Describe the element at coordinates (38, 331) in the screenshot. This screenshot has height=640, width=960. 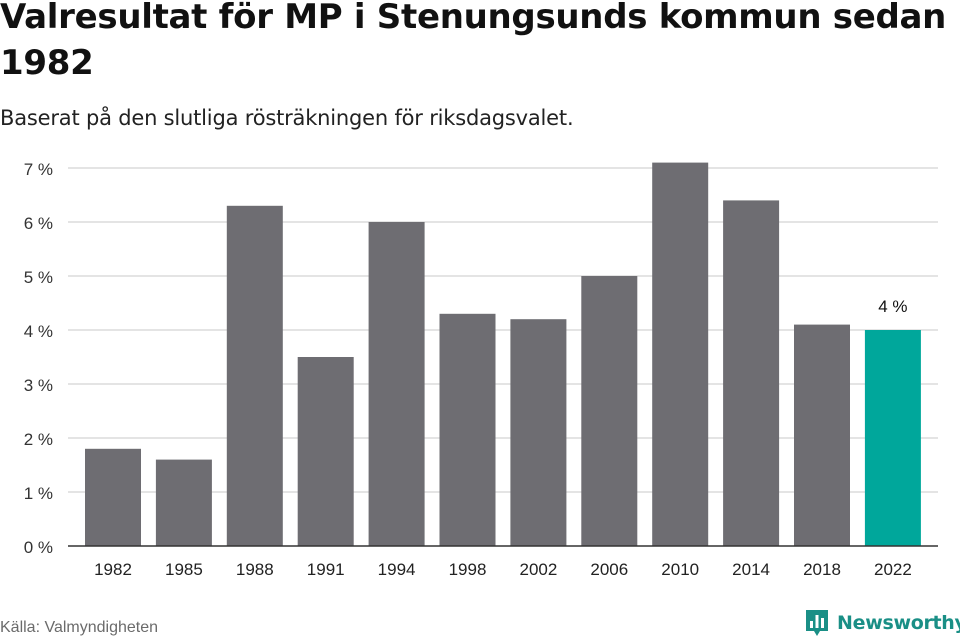
I see `y-tick-label: 4 %` at that location.